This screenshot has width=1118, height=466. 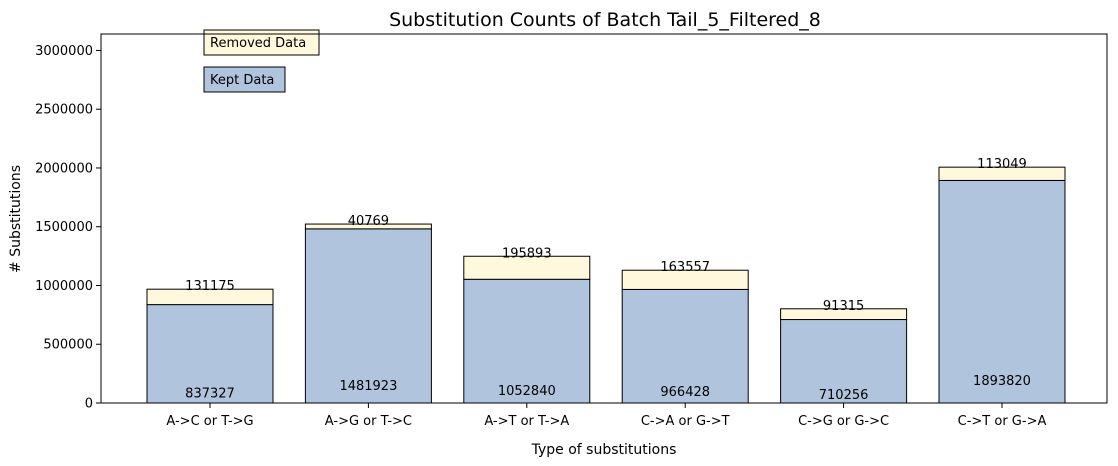 What do you see at coordinates (685, 267) in the screenshot?
I see `removed-value-label: 163557` at bounding box center [685, 267].